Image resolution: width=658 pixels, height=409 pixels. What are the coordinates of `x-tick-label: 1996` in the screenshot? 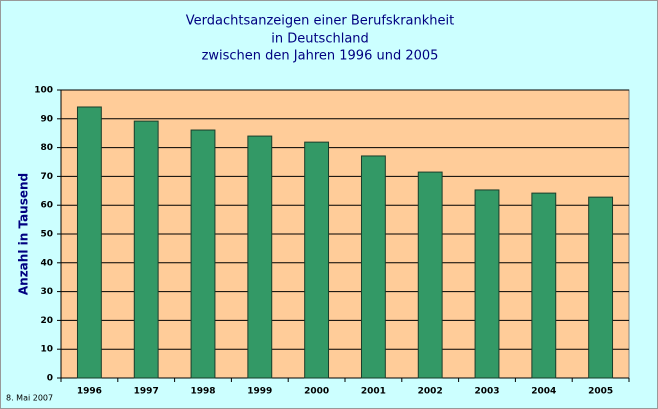 It's located at (89, 392).